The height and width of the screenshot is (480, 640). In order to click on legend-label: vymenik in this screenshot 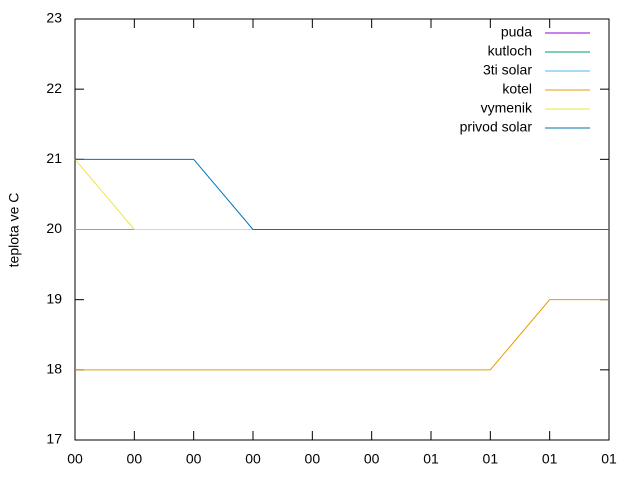, I will do `click(507, 108)`.